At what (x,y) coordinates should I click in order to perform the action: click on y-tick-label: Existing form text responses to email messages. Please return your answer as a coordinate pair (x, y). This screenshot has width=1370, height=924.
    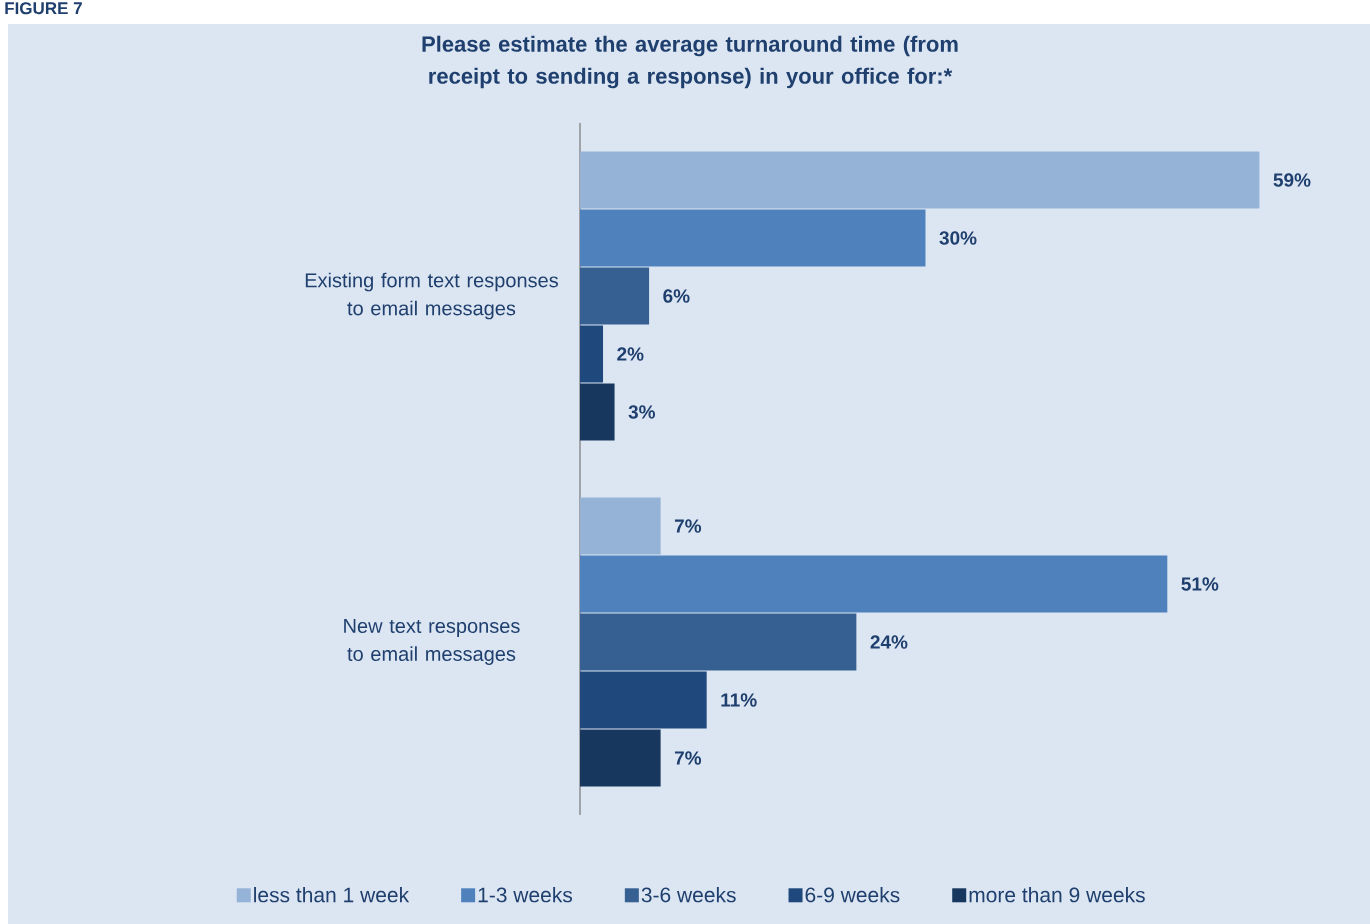
    Looking at the image, I should click on (431, 296).